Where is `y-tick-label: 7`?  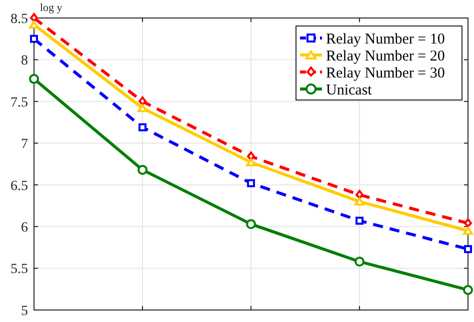 y-tick-label: 7 is located at coordinates (24, 144).